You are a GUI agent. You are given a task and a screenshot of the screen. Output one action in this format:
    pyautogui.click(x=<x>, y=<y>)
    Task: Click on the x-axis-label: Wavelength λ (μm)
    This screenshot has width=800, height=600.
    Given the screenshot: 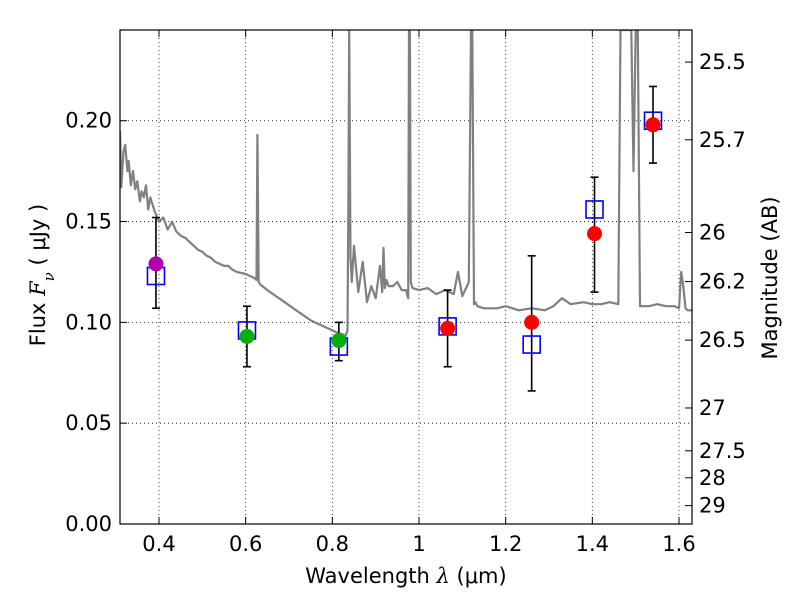 What is the action you would take?
    pyautogui.click(x=405, y=576)
    